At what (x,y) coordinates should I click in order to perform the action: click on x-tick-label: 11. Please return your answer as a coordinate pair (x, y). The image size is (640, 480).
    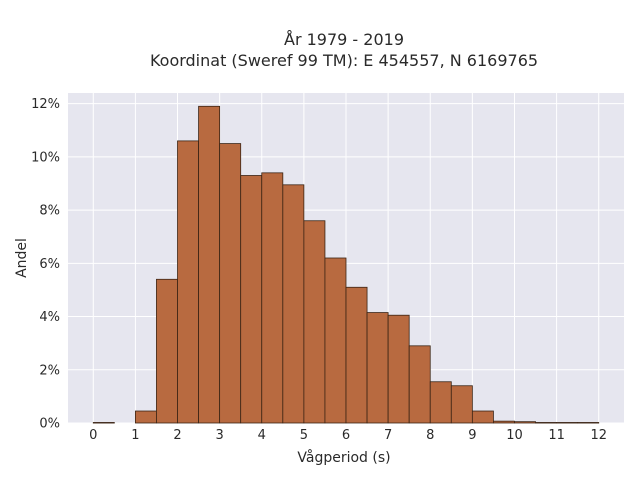
    Looking at the image, I should click on (556, 435).